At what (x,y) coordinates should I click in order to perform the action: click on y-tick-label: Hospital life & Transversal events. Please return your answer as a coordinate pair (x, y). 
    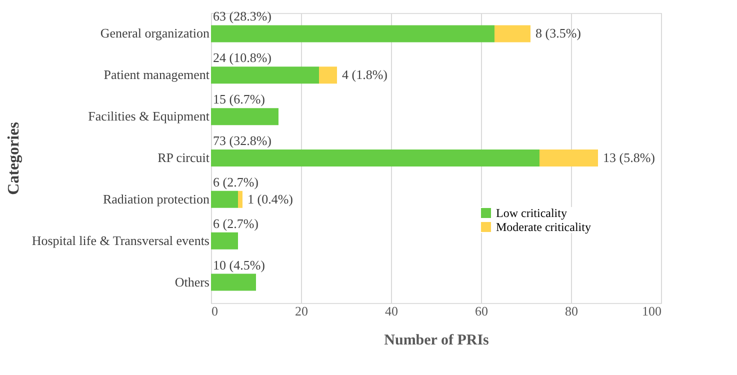
    Looking at the image, I should click on (121, 240).